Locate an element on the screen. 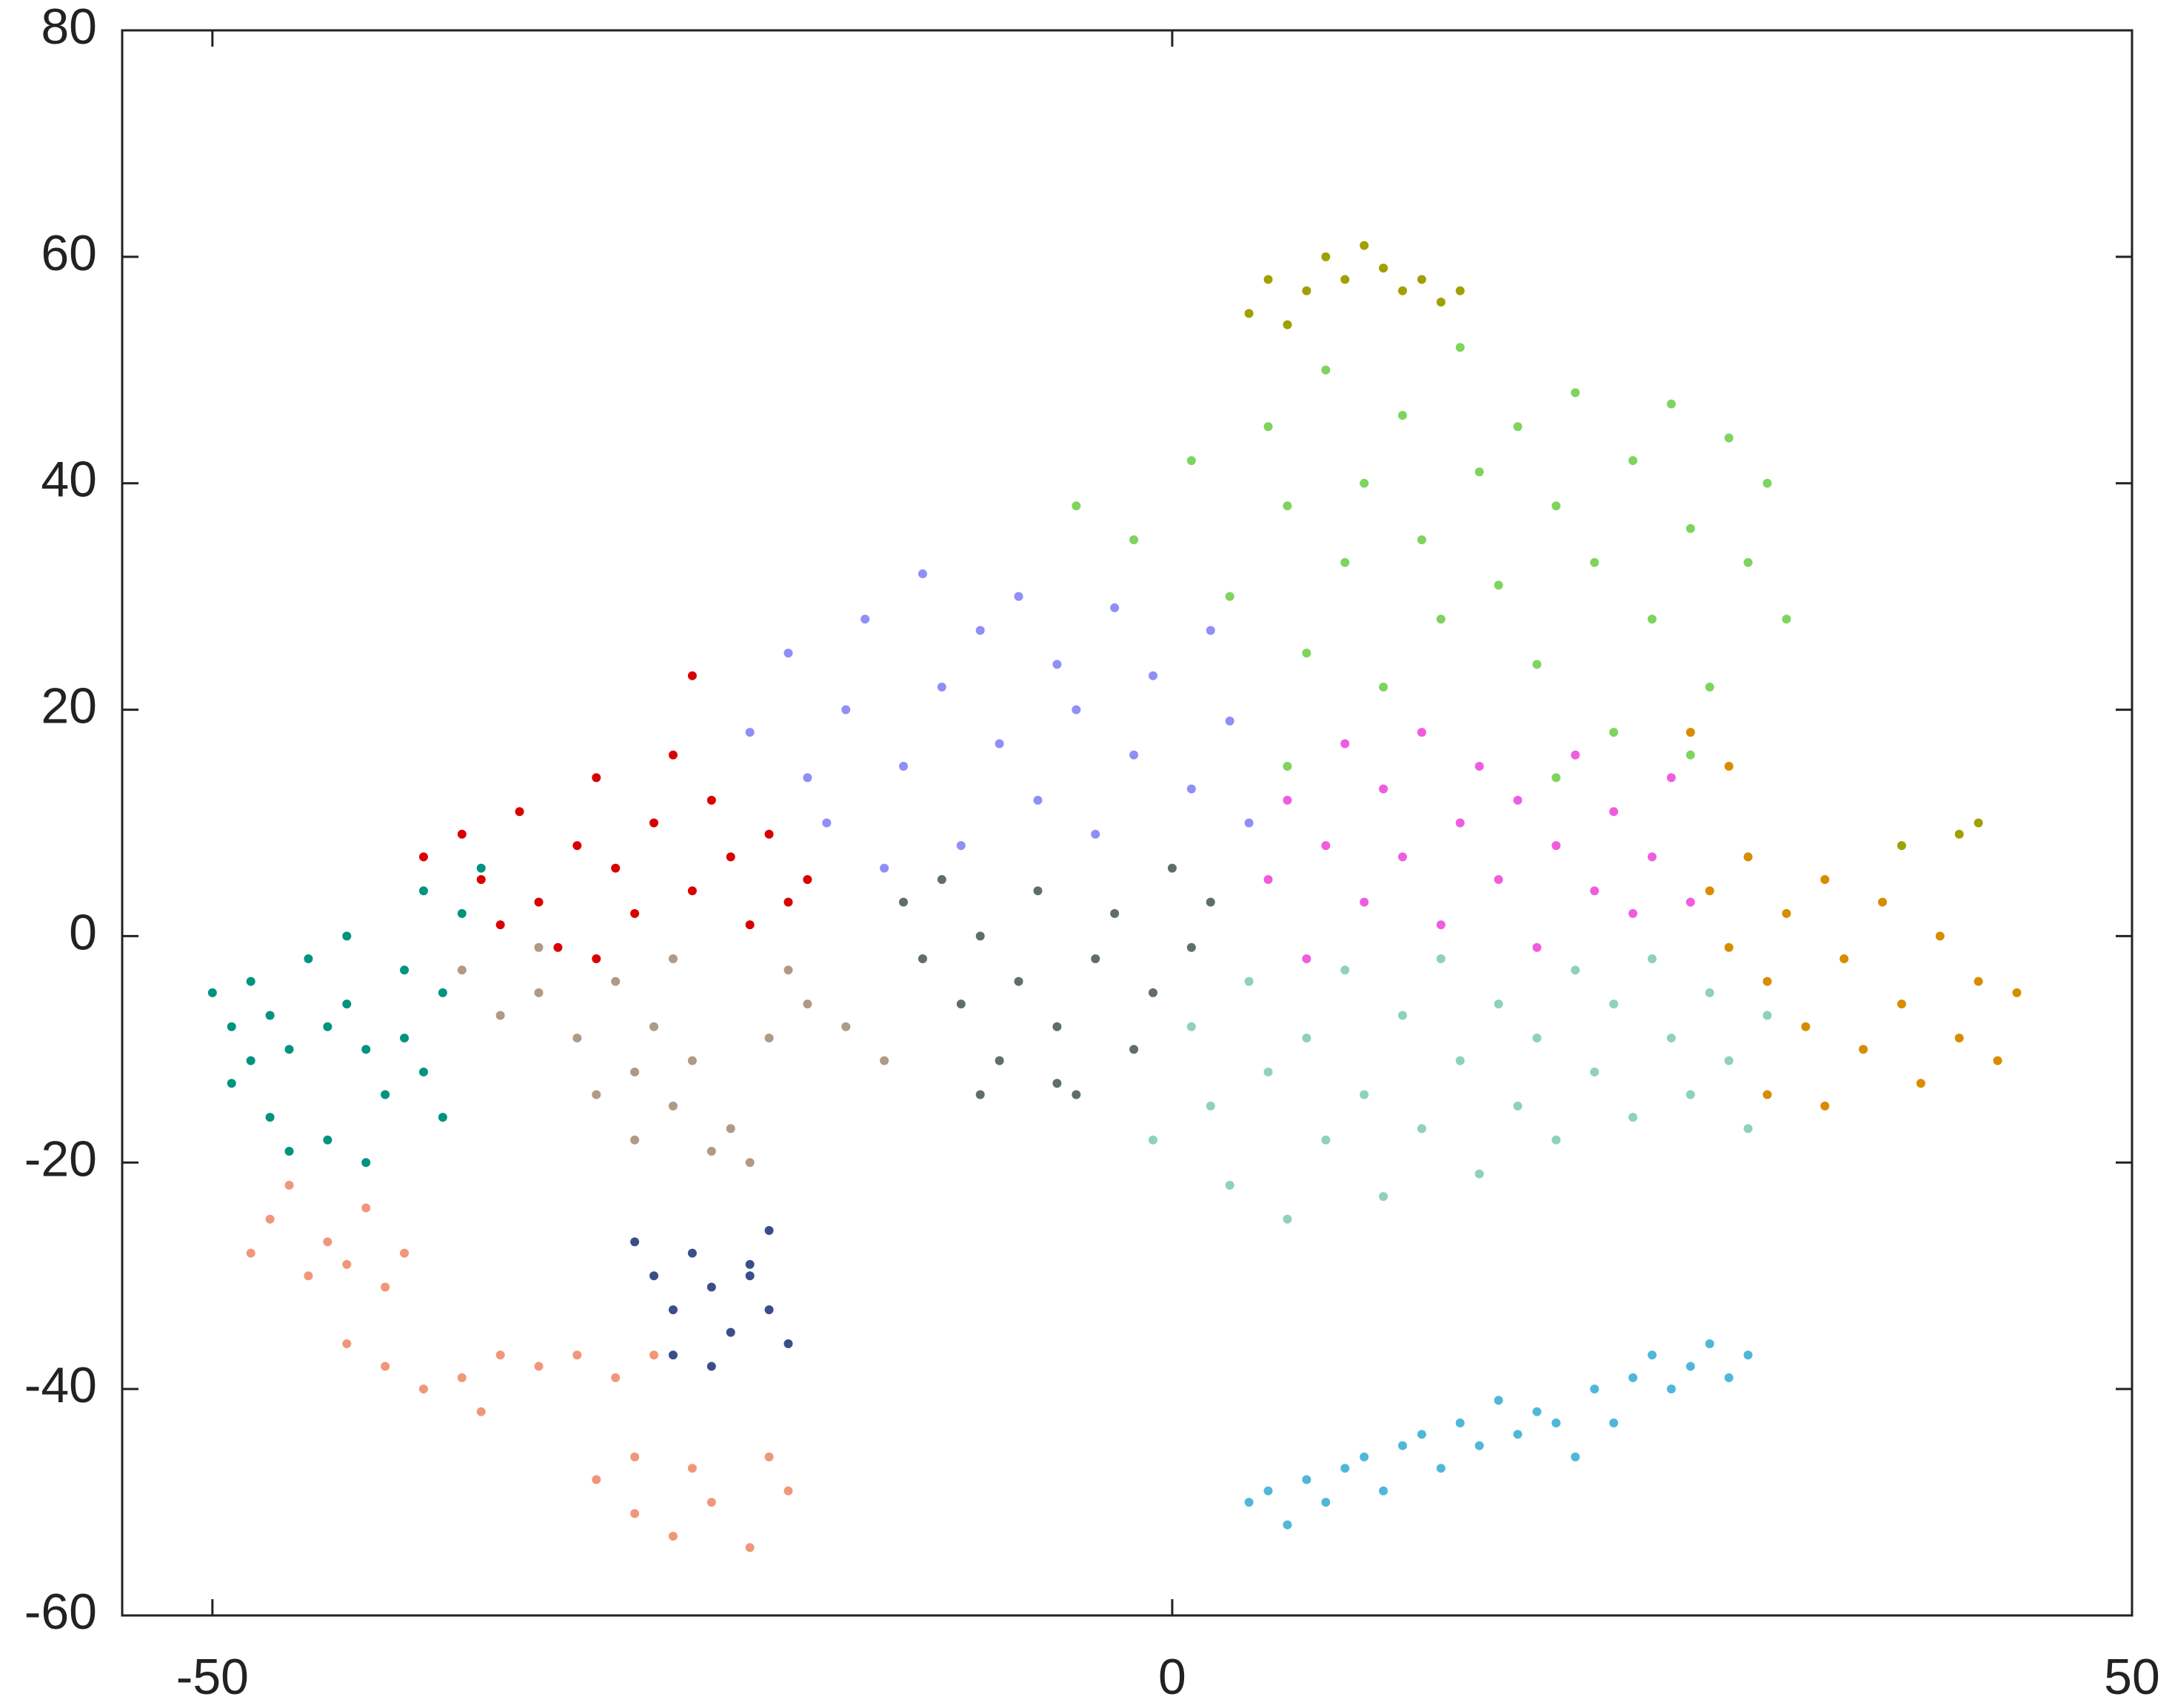 The width and height of the screenshot is (2172, 1708). y-tick-label: 80 is located at coordinates (69, 27).